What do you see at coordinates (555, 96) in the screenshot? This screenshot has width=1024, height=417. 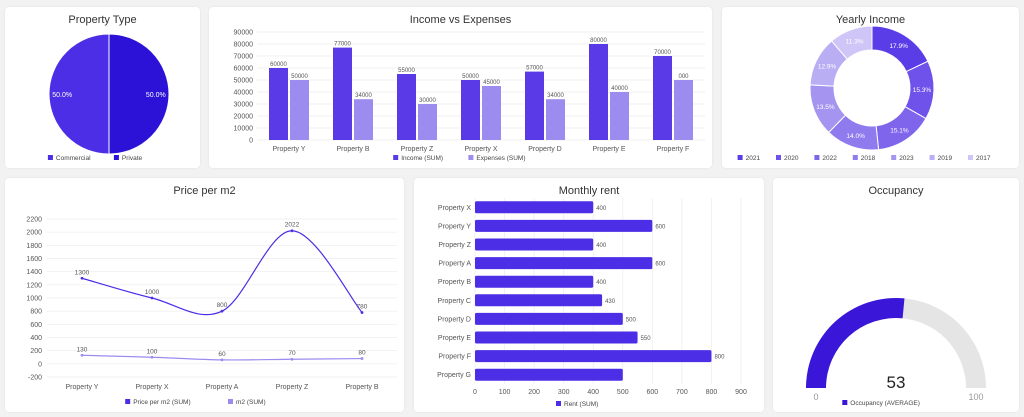 I see `bar-data-label: 34000` at bounding box center [555, 96].